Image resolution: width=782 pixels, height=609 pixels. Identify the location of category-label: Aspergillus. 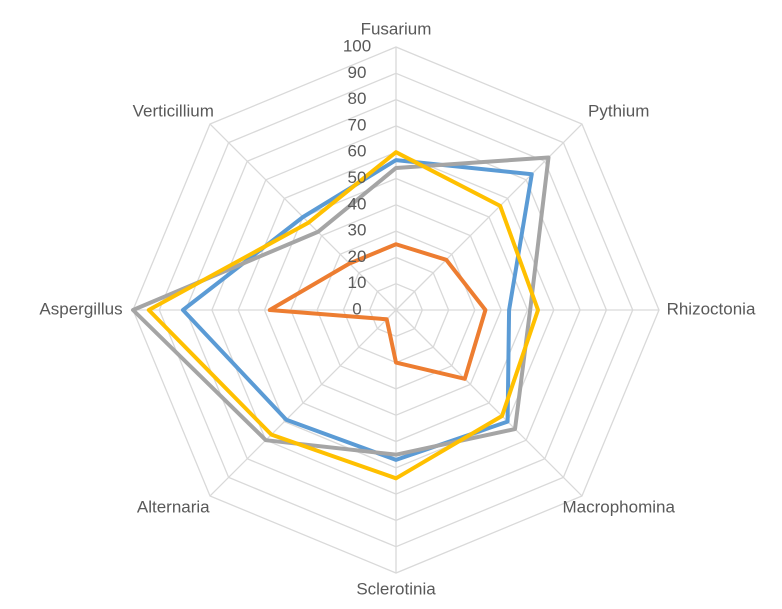
(80, 308).